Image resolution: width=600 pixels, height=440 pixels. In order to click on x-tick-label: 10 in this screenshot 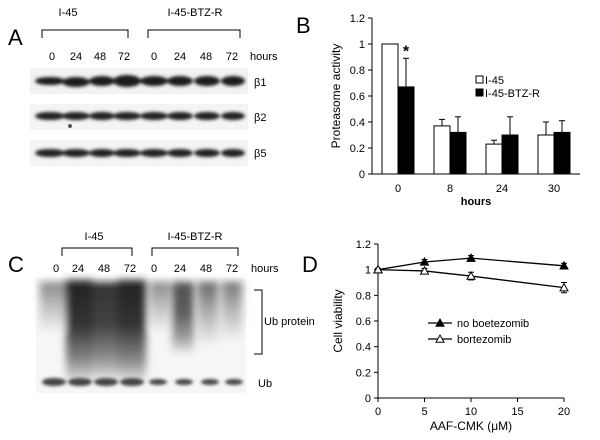, I will do `click(471, 412)`.